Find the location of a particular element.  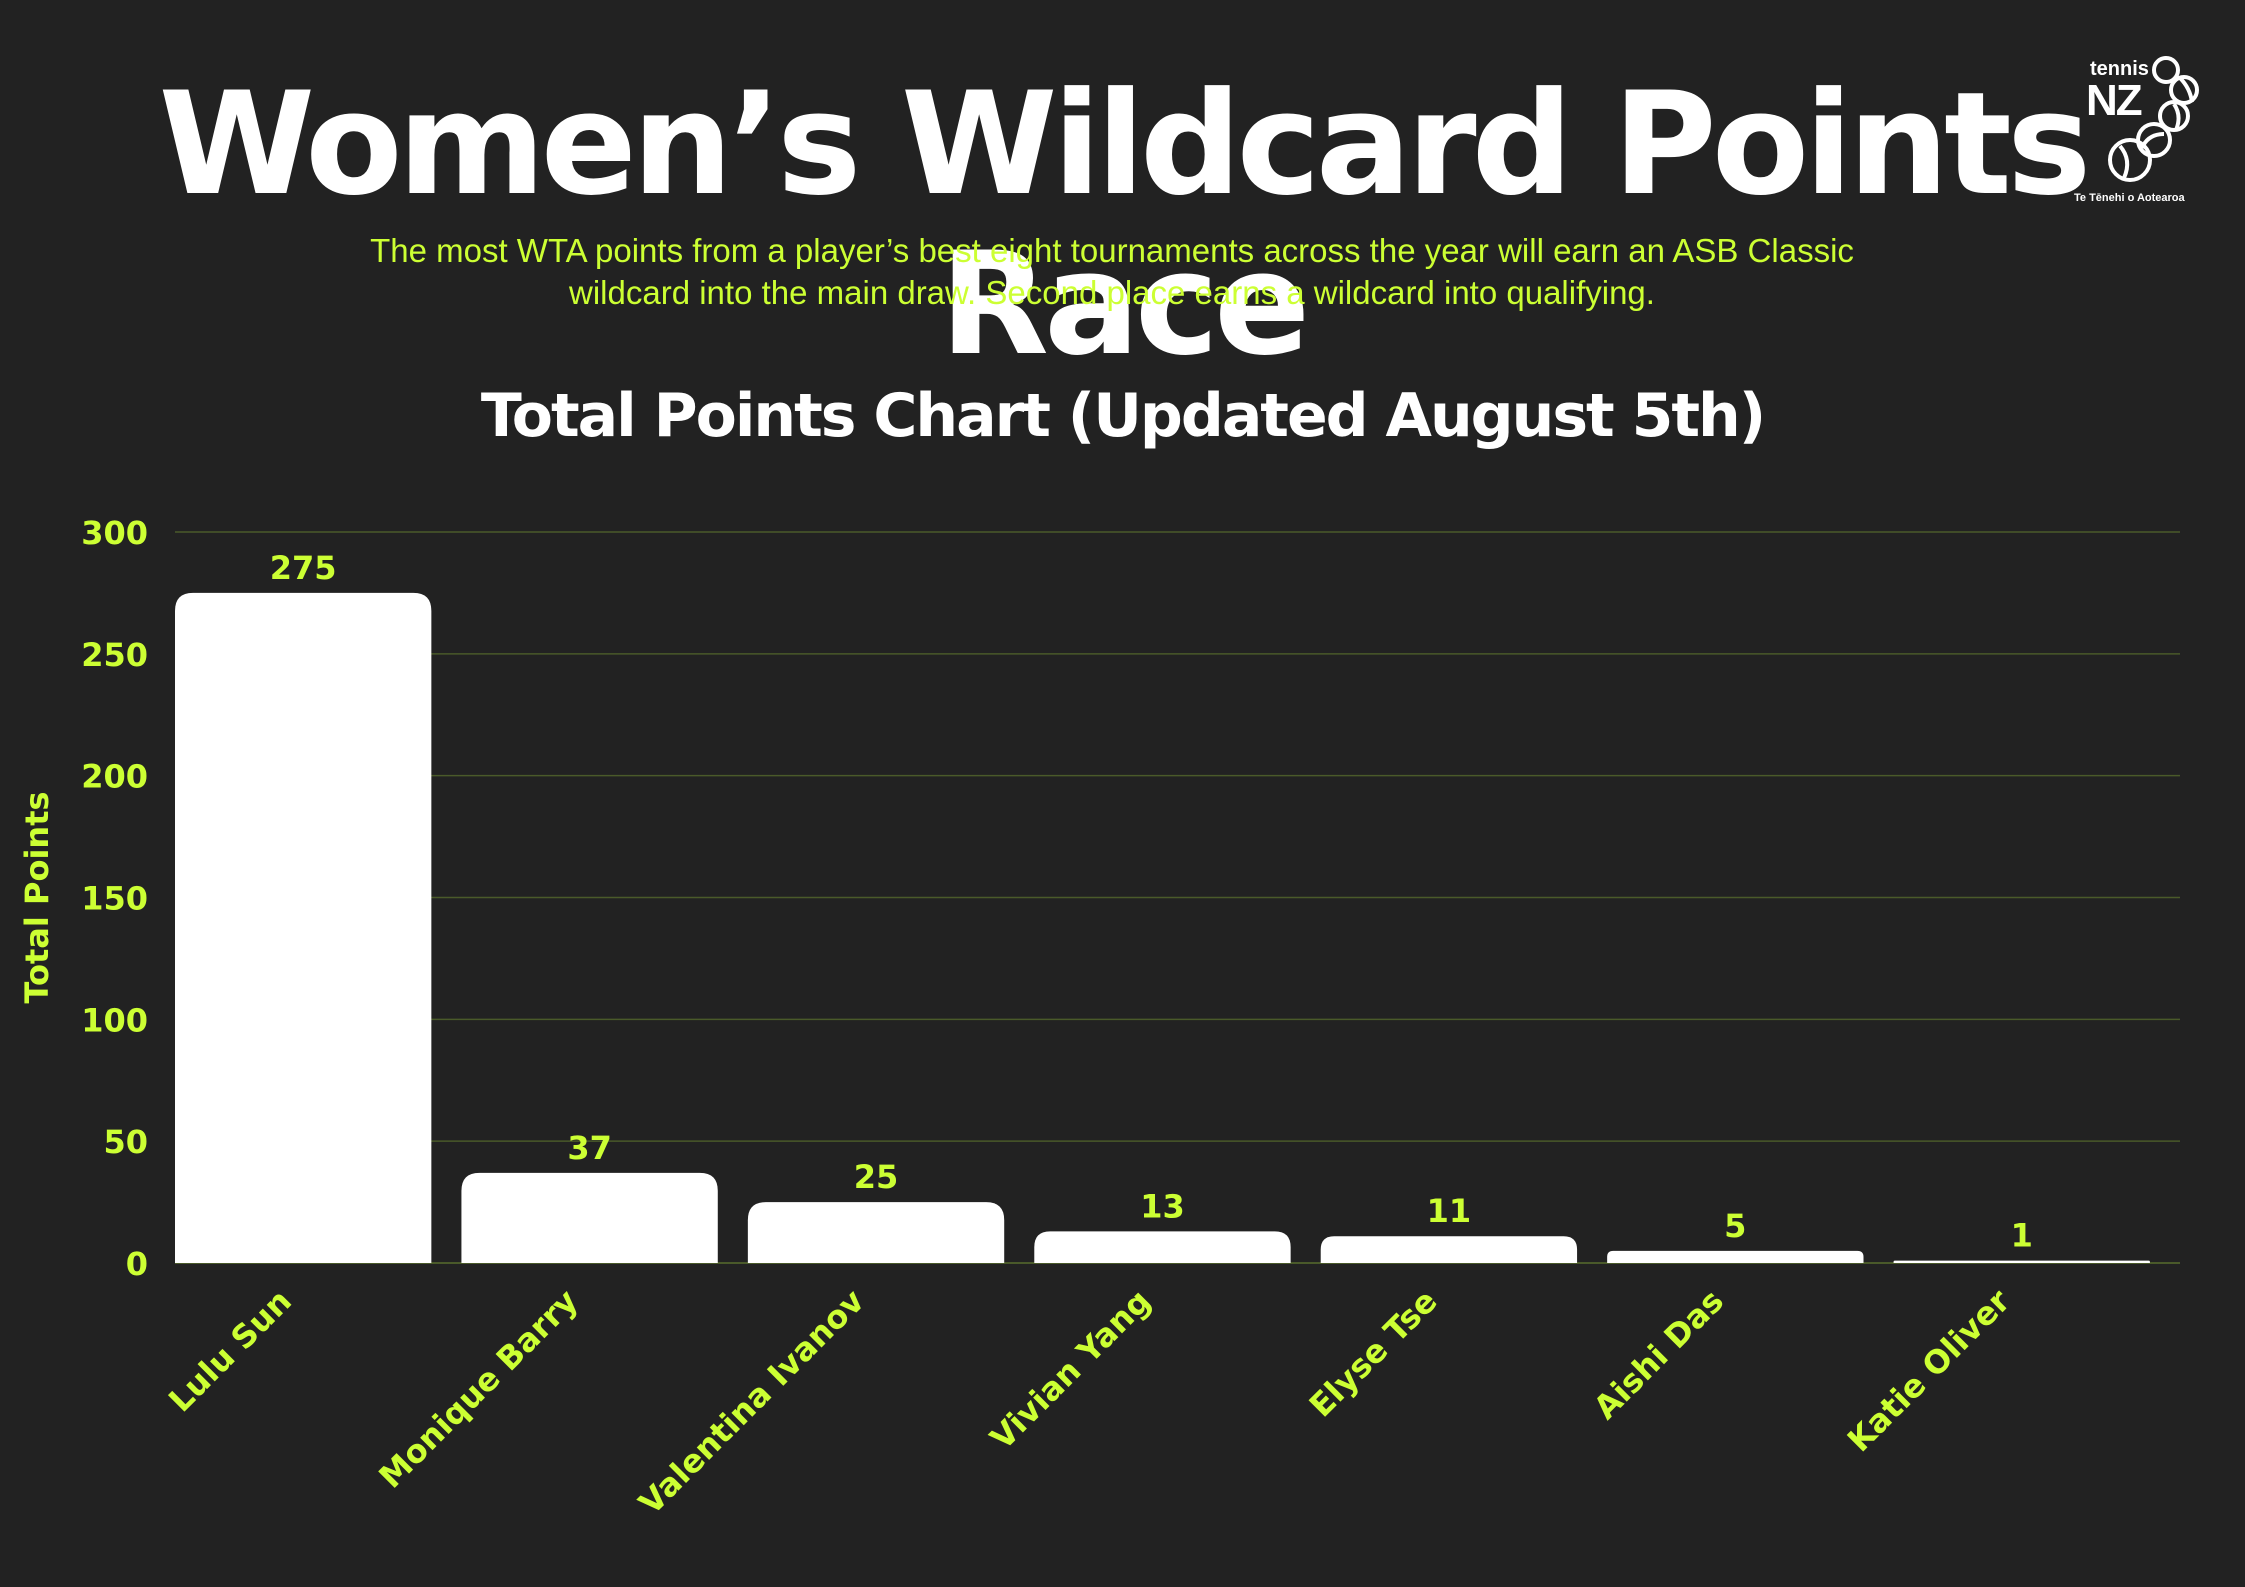

logo-word-nz: NZ is located at coordinates (2114, 100).